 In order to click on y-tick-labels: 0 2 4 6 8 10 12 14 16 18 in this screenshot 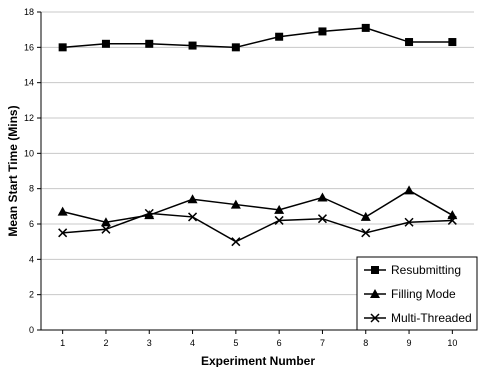, I will do `click(32, 171)`.